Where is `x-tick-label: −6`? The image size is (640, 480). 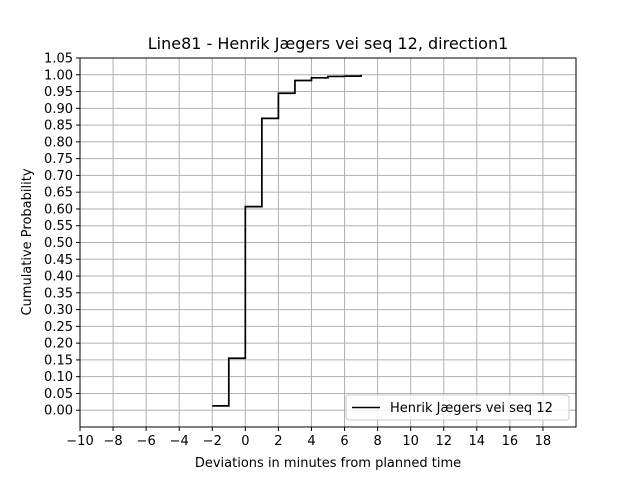
x-tick-label: −6 is located at coordinates (146, 441).